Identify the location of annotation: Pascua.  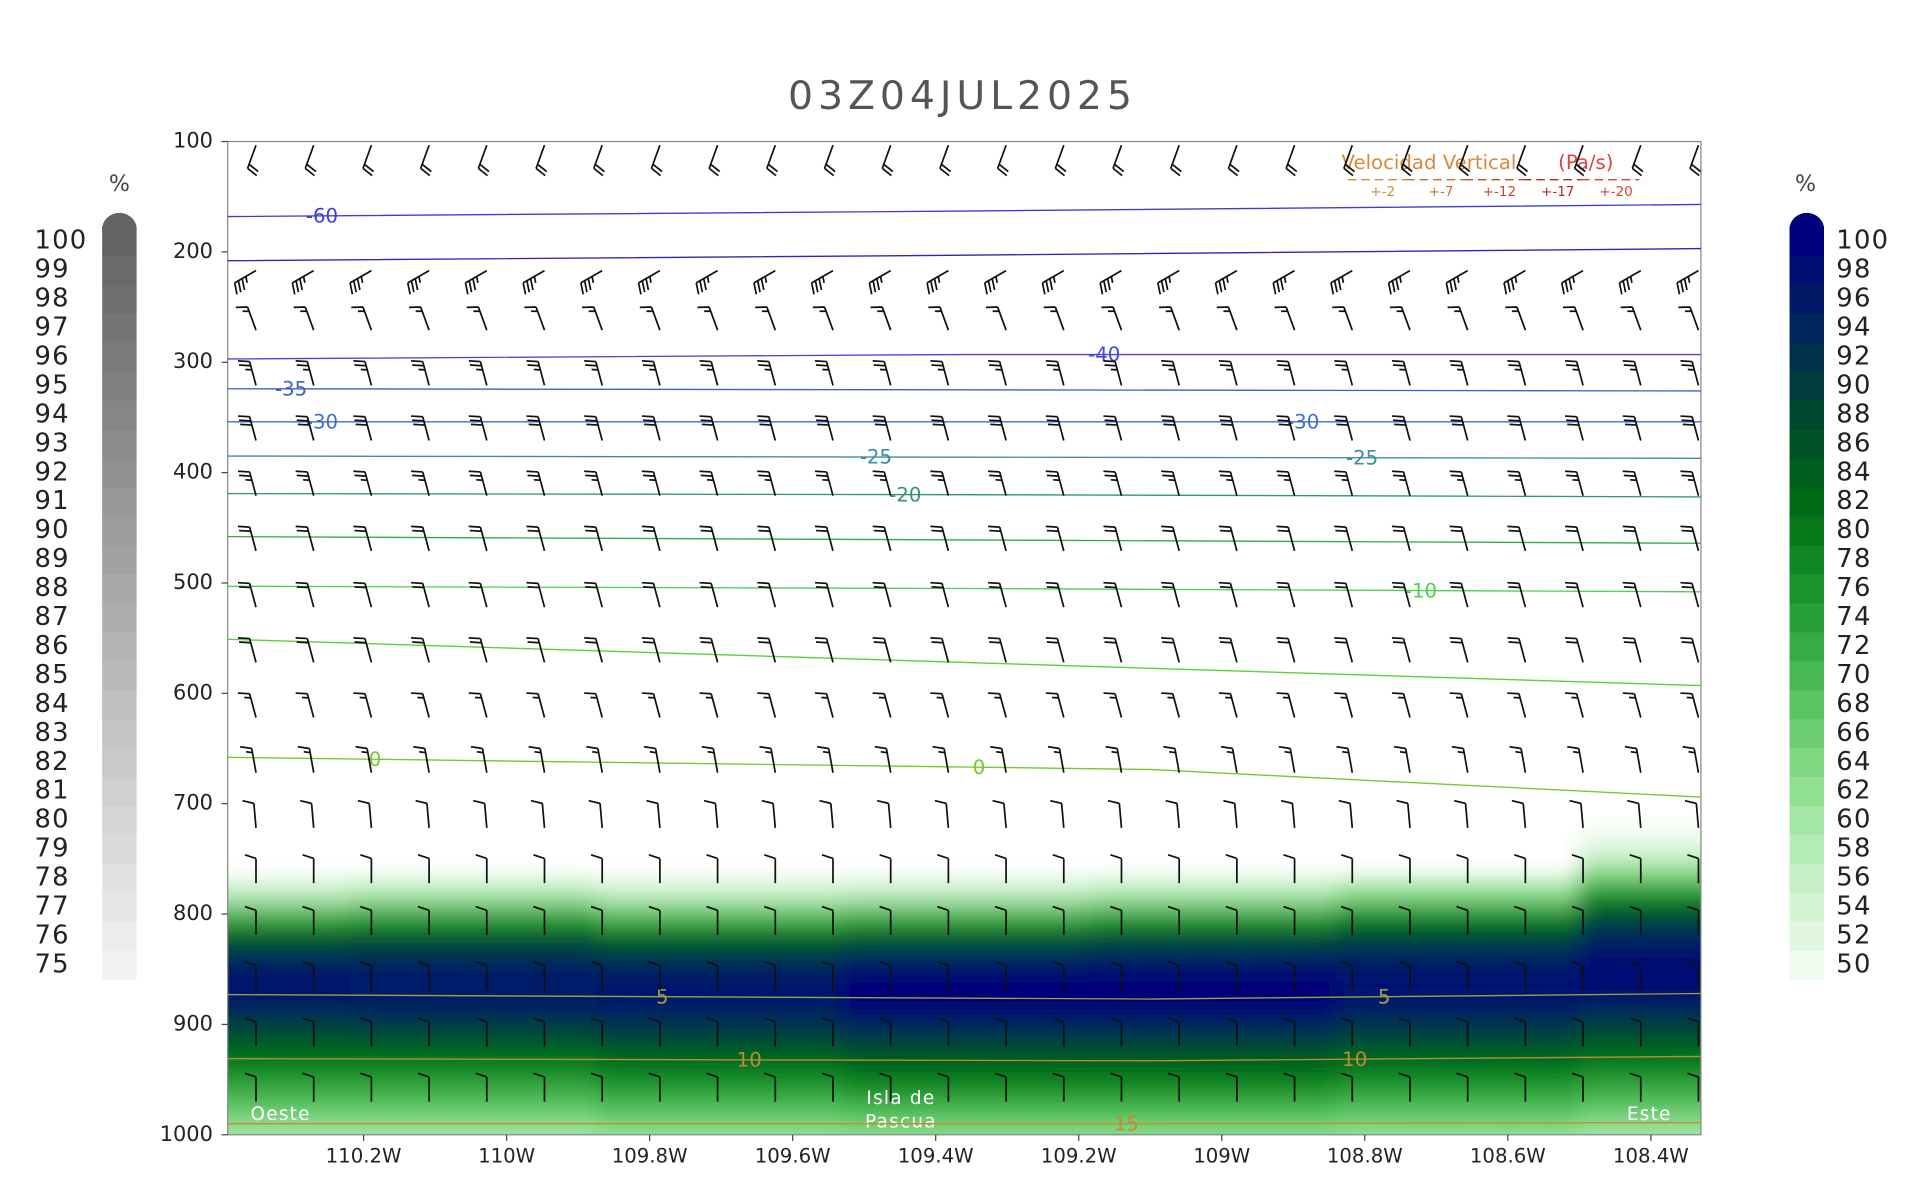
(901, 1121).